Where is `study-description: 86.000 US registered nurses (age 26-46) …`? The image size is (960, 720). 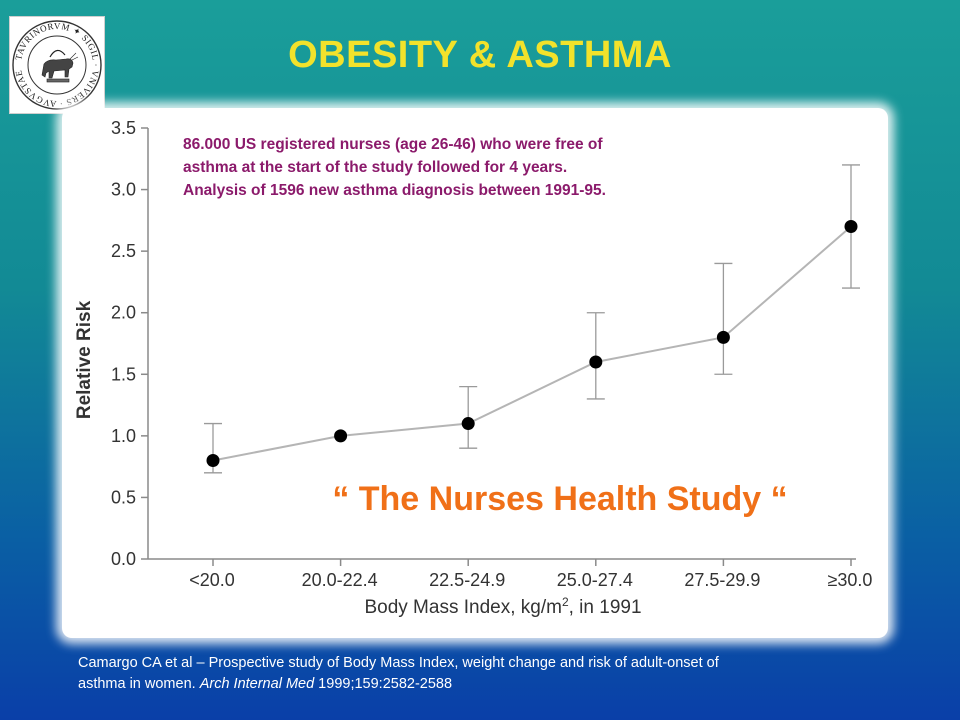 study-description: 86.000 US registered nurses (age 26-46) … is located at coordinates (483, 167).